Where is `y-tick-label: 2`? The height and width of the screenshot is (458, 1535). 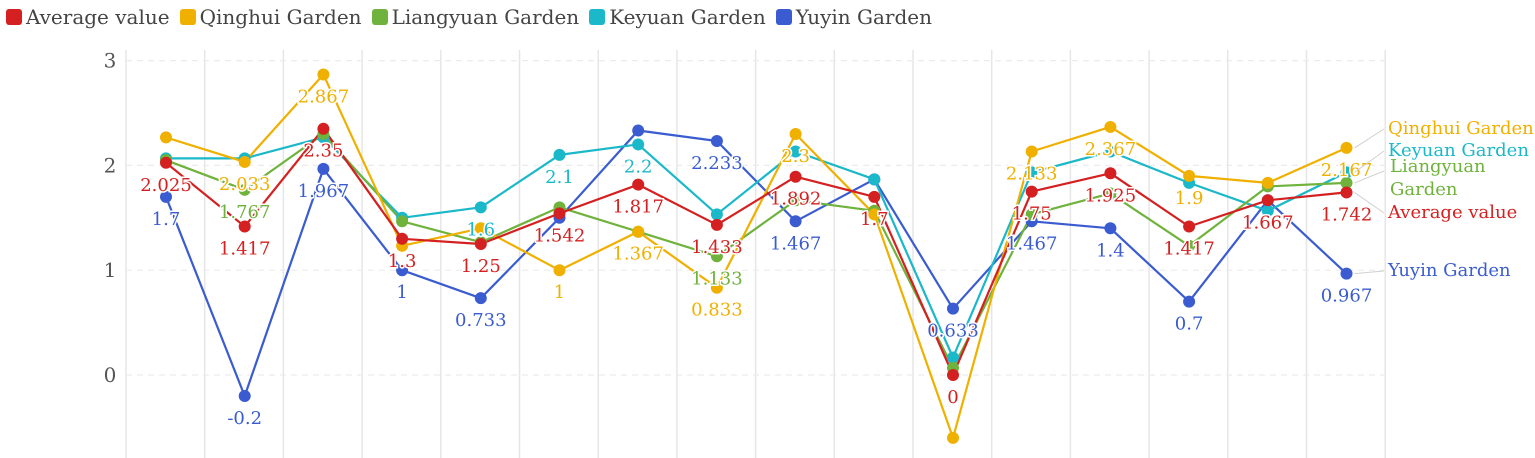 y-tick-label: 2 is located at coordinates (110, 165).